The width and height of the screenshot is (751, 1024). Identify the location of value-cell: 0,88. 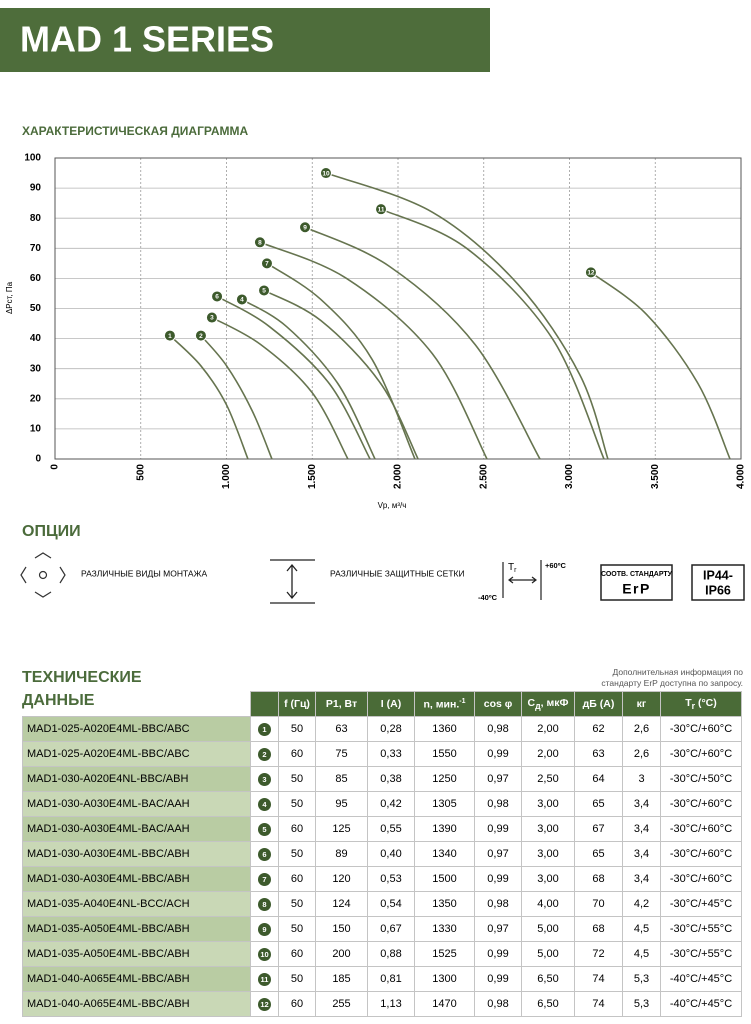
(391, 954).